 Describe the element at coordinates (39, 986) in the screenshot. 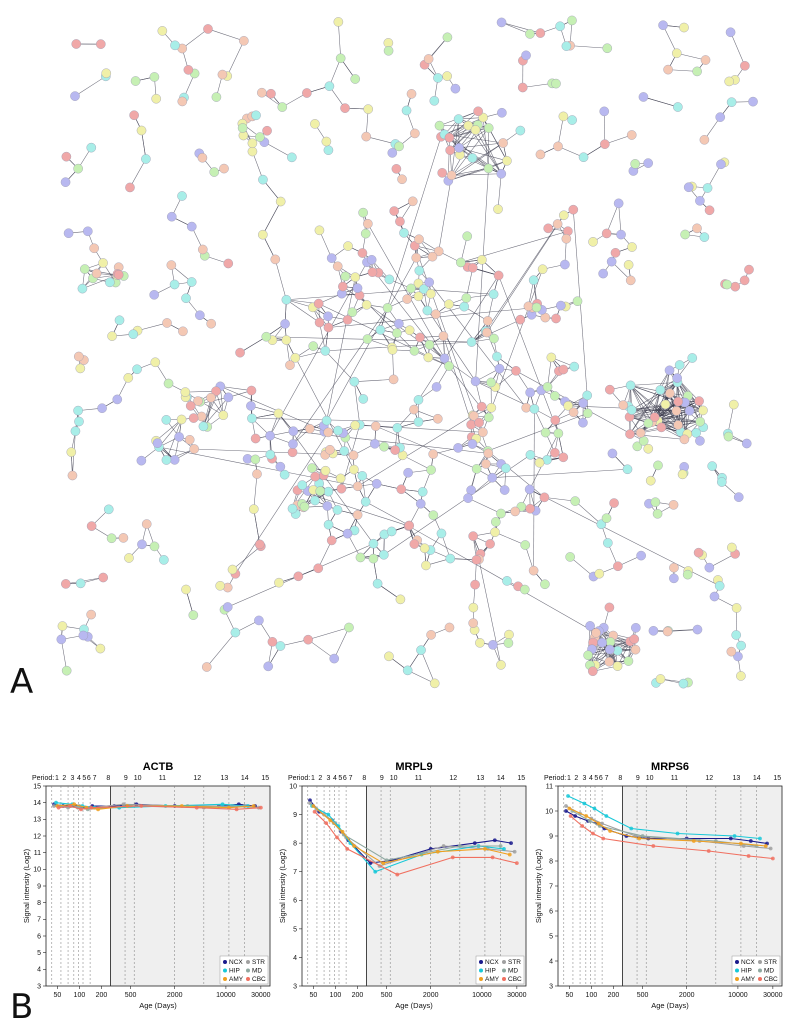

I see `y-tick-label: 3` at that location.